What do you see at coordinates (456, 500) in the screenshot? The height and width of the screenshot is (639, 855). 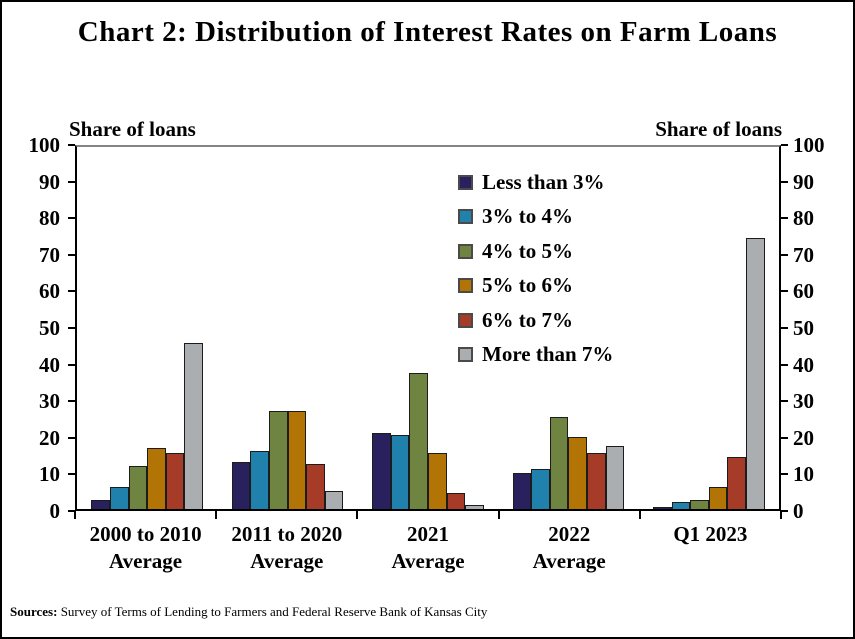 I see `bar-6-to-7-2021-average` at bounding box center [456, 500].